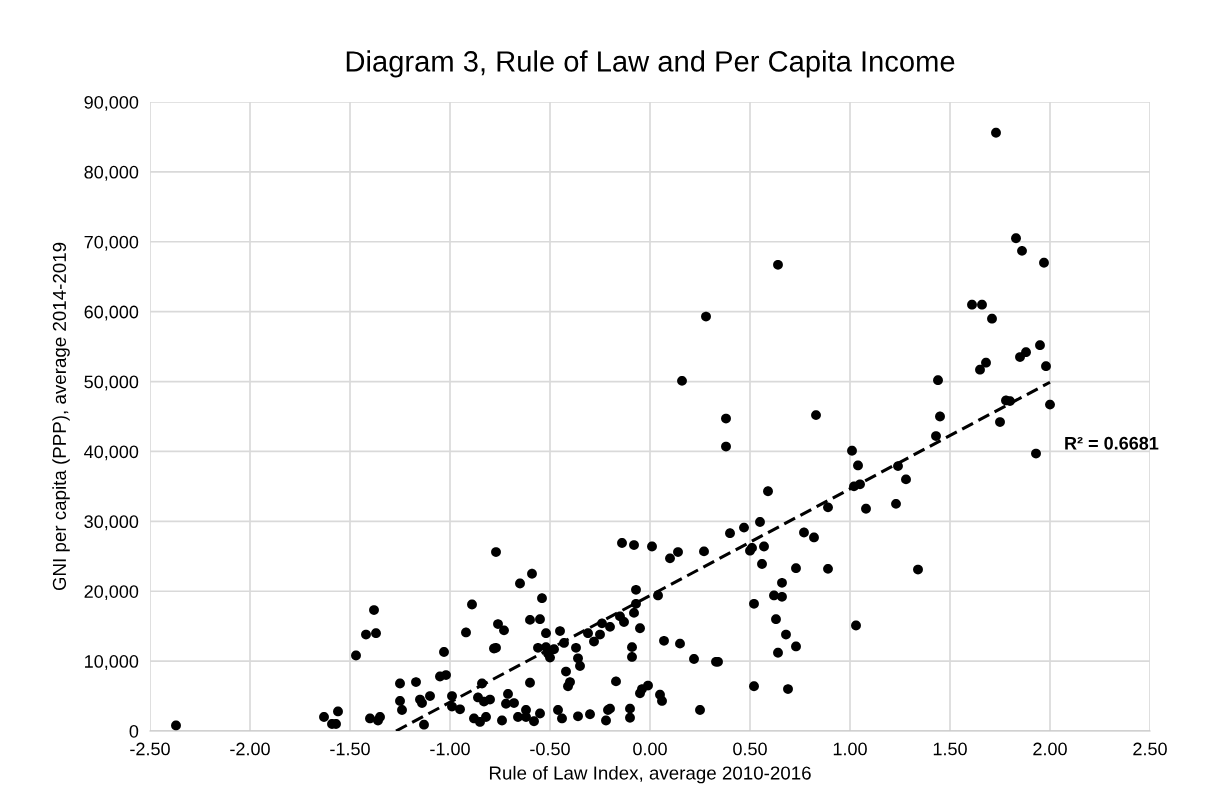 The height and width of the screenshot is (787, 1205). What do you see at coordinates (650, 774) in the screenshot?
I see `x-axis-title: Rule of Law Index, average 2010-2016` at bounding box center [650, 774].